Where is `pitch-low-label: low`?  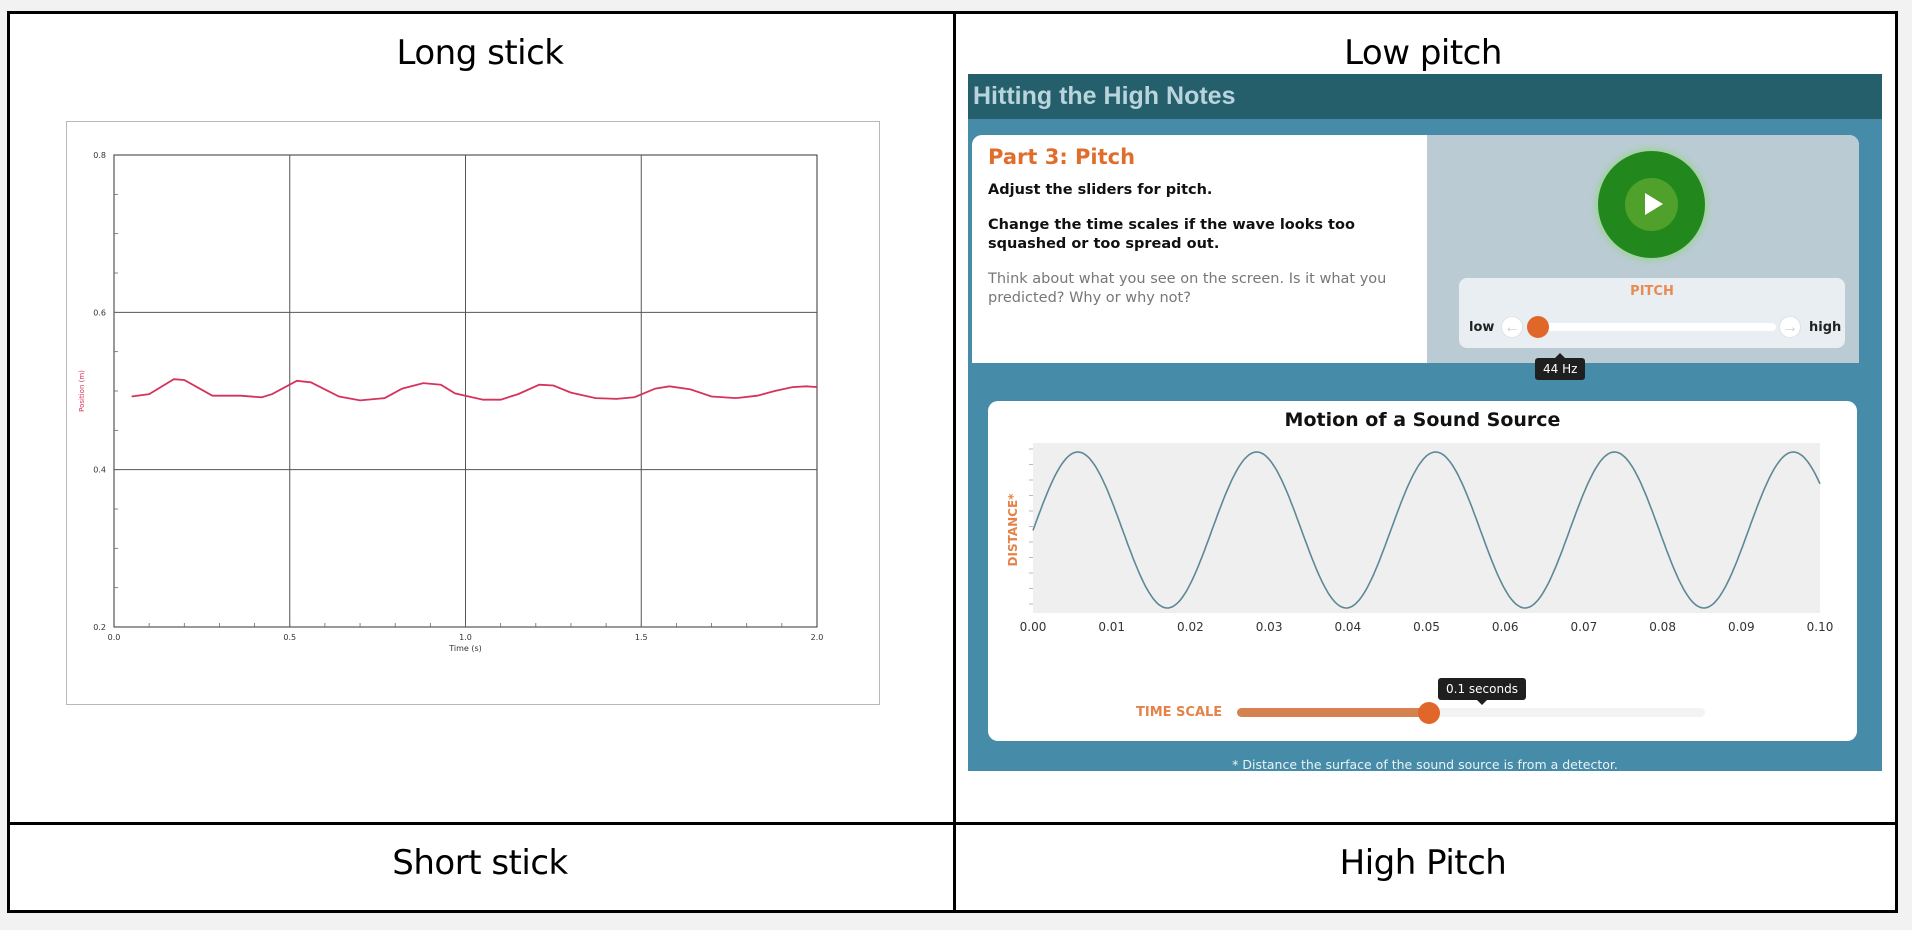
pitch-low-label: low is located at coordinates (1482, 327).